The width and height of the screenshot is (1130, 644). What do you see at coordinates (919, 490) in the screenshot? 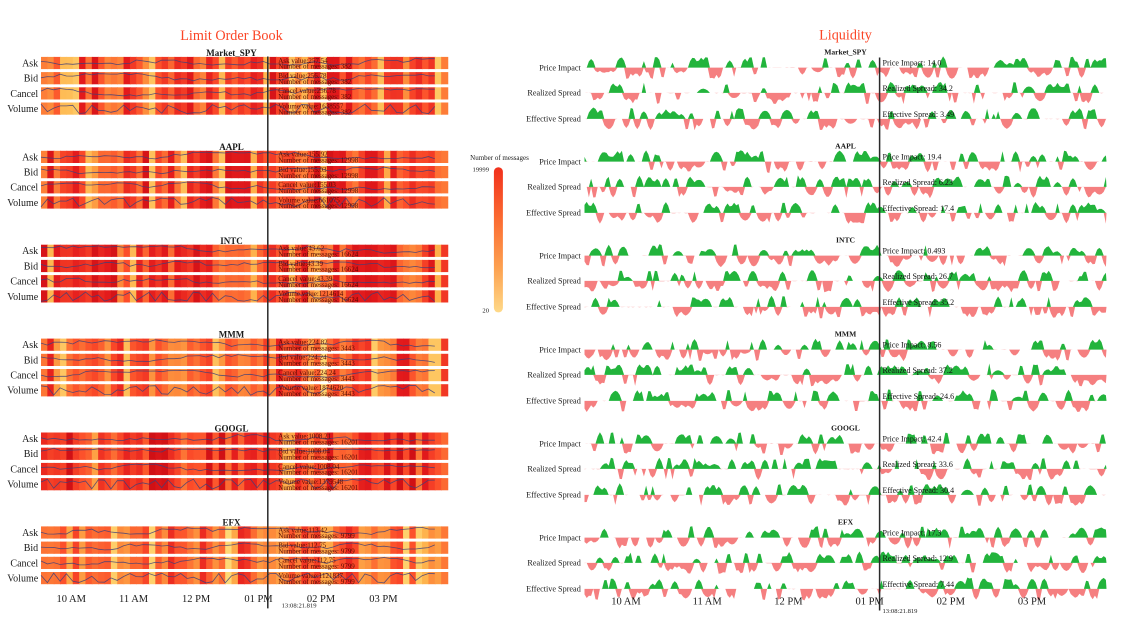
I see `svg-text: Effective Spread: 30.4` at bounding box center [919, 490].